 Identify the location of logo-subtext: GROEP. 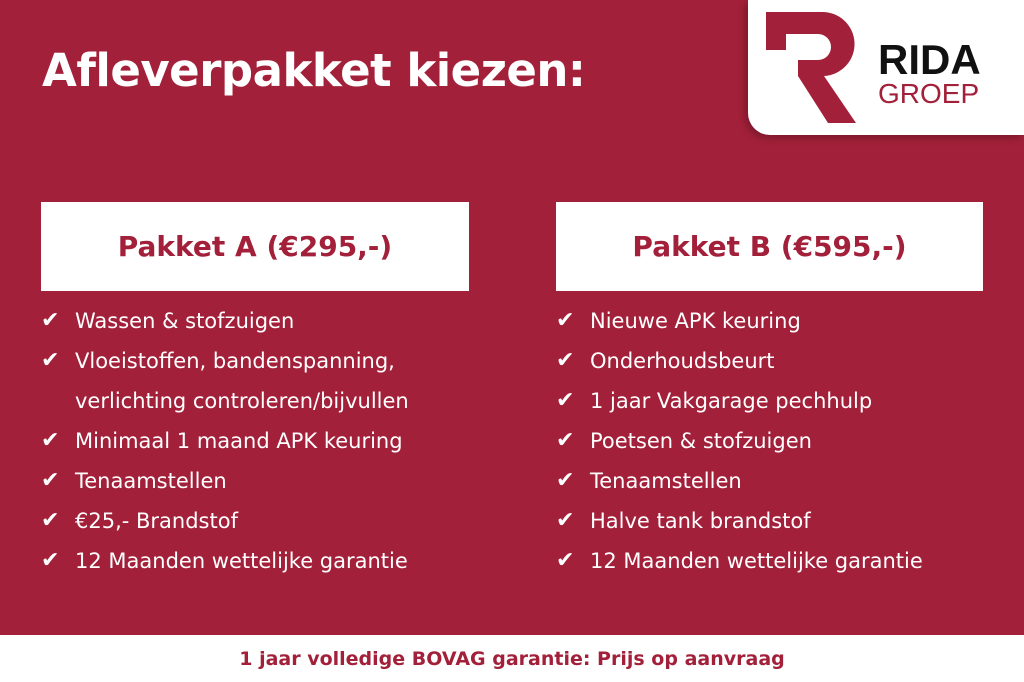
(929, 93).